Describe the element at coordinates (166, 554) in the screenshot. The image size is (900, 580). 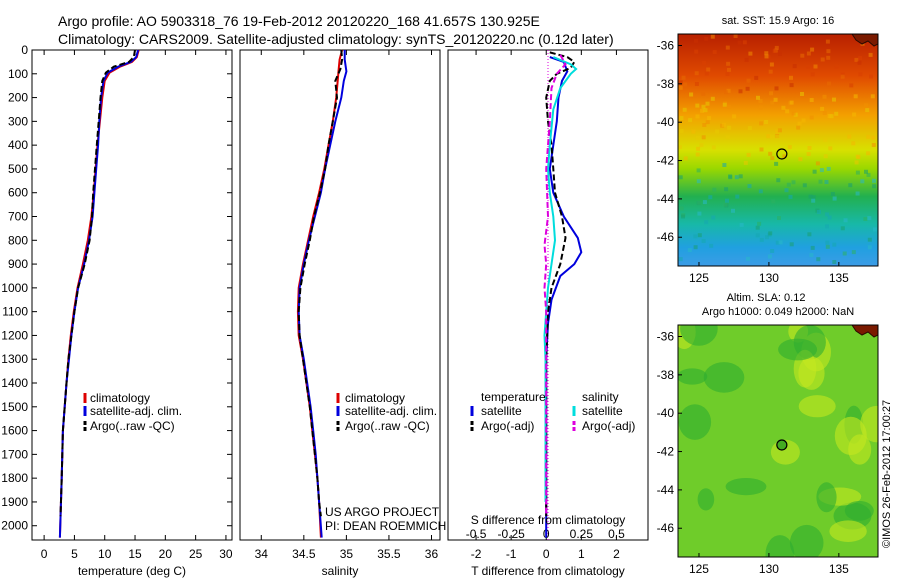
I see `x-tick-label: 20` at that location.